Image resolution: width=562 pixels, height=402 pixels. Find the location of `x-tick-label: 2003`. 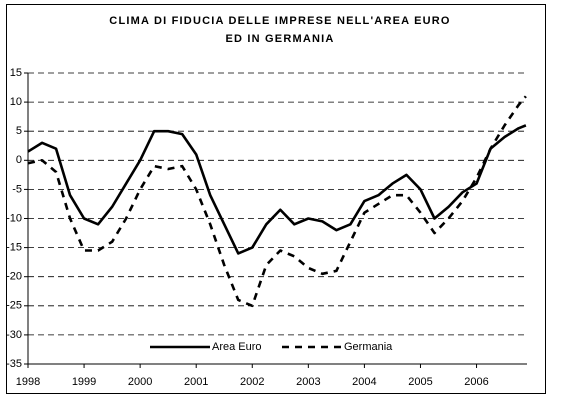

x-tick-label: 2003 is located at coordinates (308, 382).